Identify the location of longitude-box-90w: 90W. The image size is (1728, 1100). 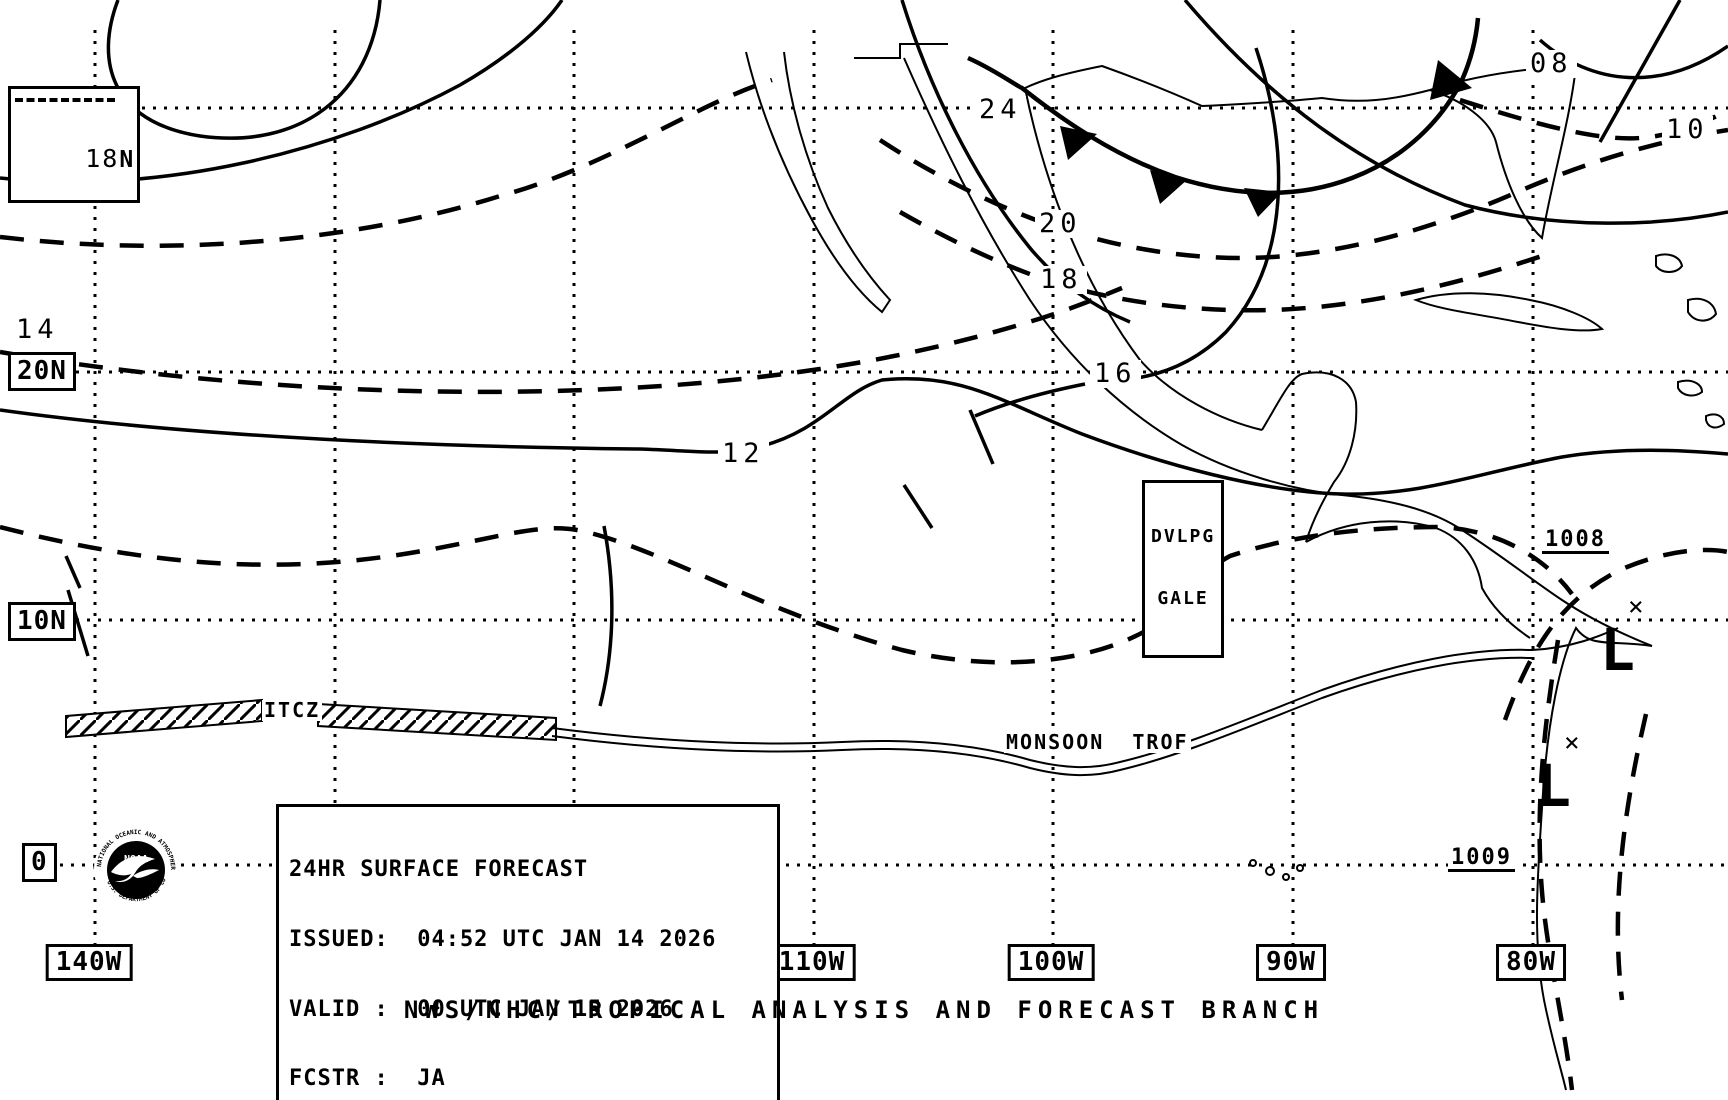
(1291, 963).